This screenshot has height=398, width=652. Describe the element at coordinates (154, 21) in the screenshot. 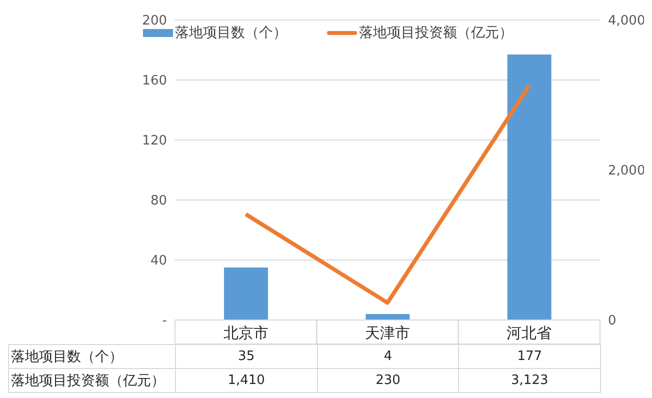

I see `y-tick-label: 200` at that location.